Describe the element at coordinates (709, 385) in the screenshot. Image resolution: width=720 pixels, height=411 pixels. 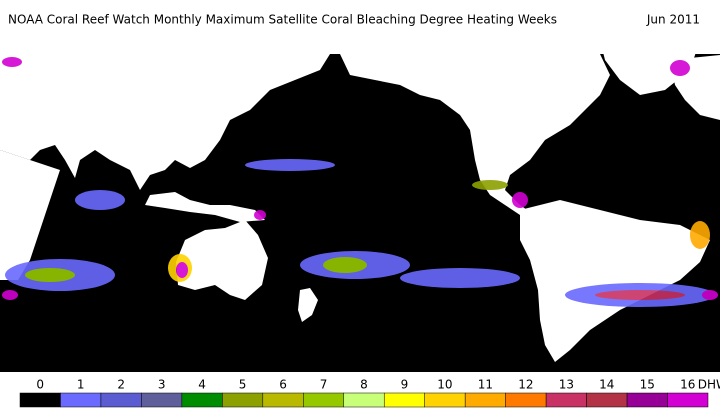
I see `legend-unit: DHW` at that location.